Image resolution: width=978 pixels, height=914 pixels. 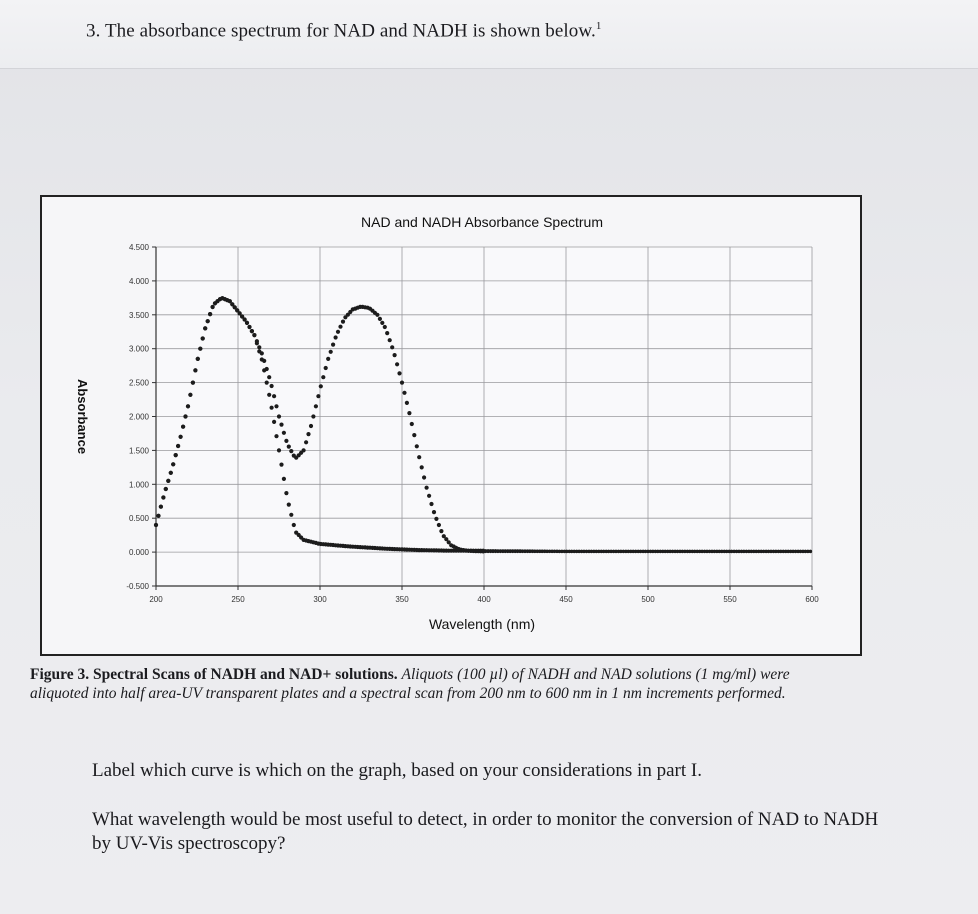 What do you see at coordinates (566, 599) in the screenshot?
I see `x-tick-label: 450` at bounding box center [566, 599].